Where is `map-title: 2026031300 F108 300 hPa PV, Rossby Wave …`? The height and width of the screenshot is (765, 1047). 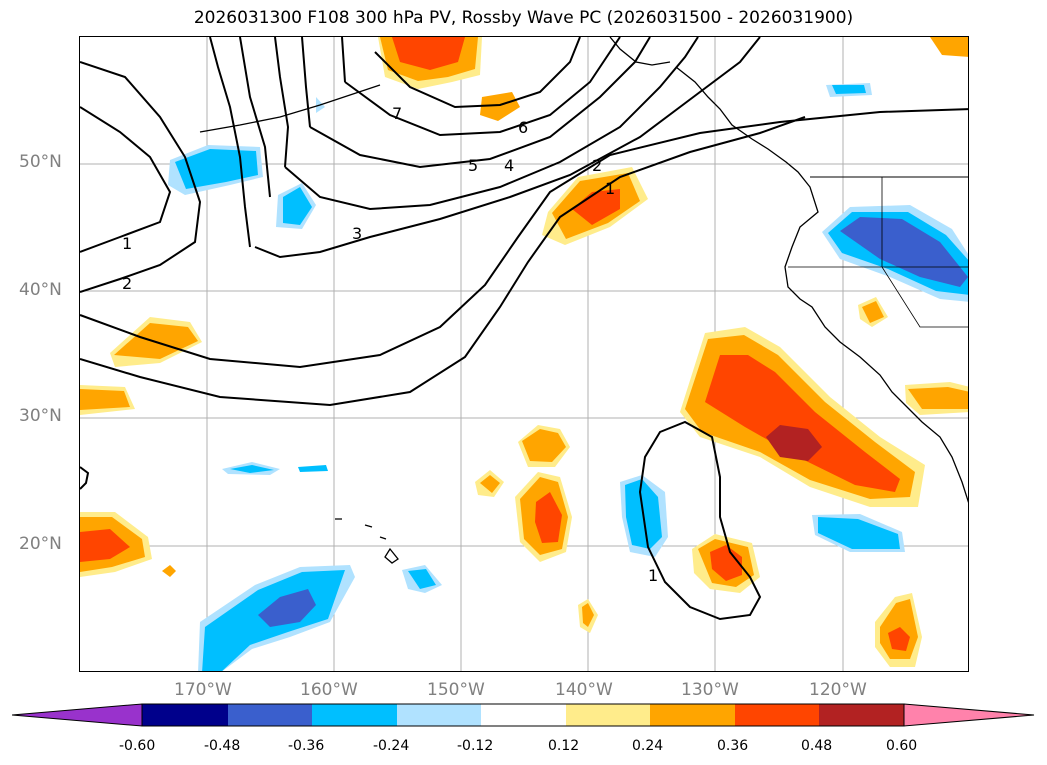 map-title: 2026031300 F108 300 hPa PV, Rossby Wave … is located at coordinates (523, 18).